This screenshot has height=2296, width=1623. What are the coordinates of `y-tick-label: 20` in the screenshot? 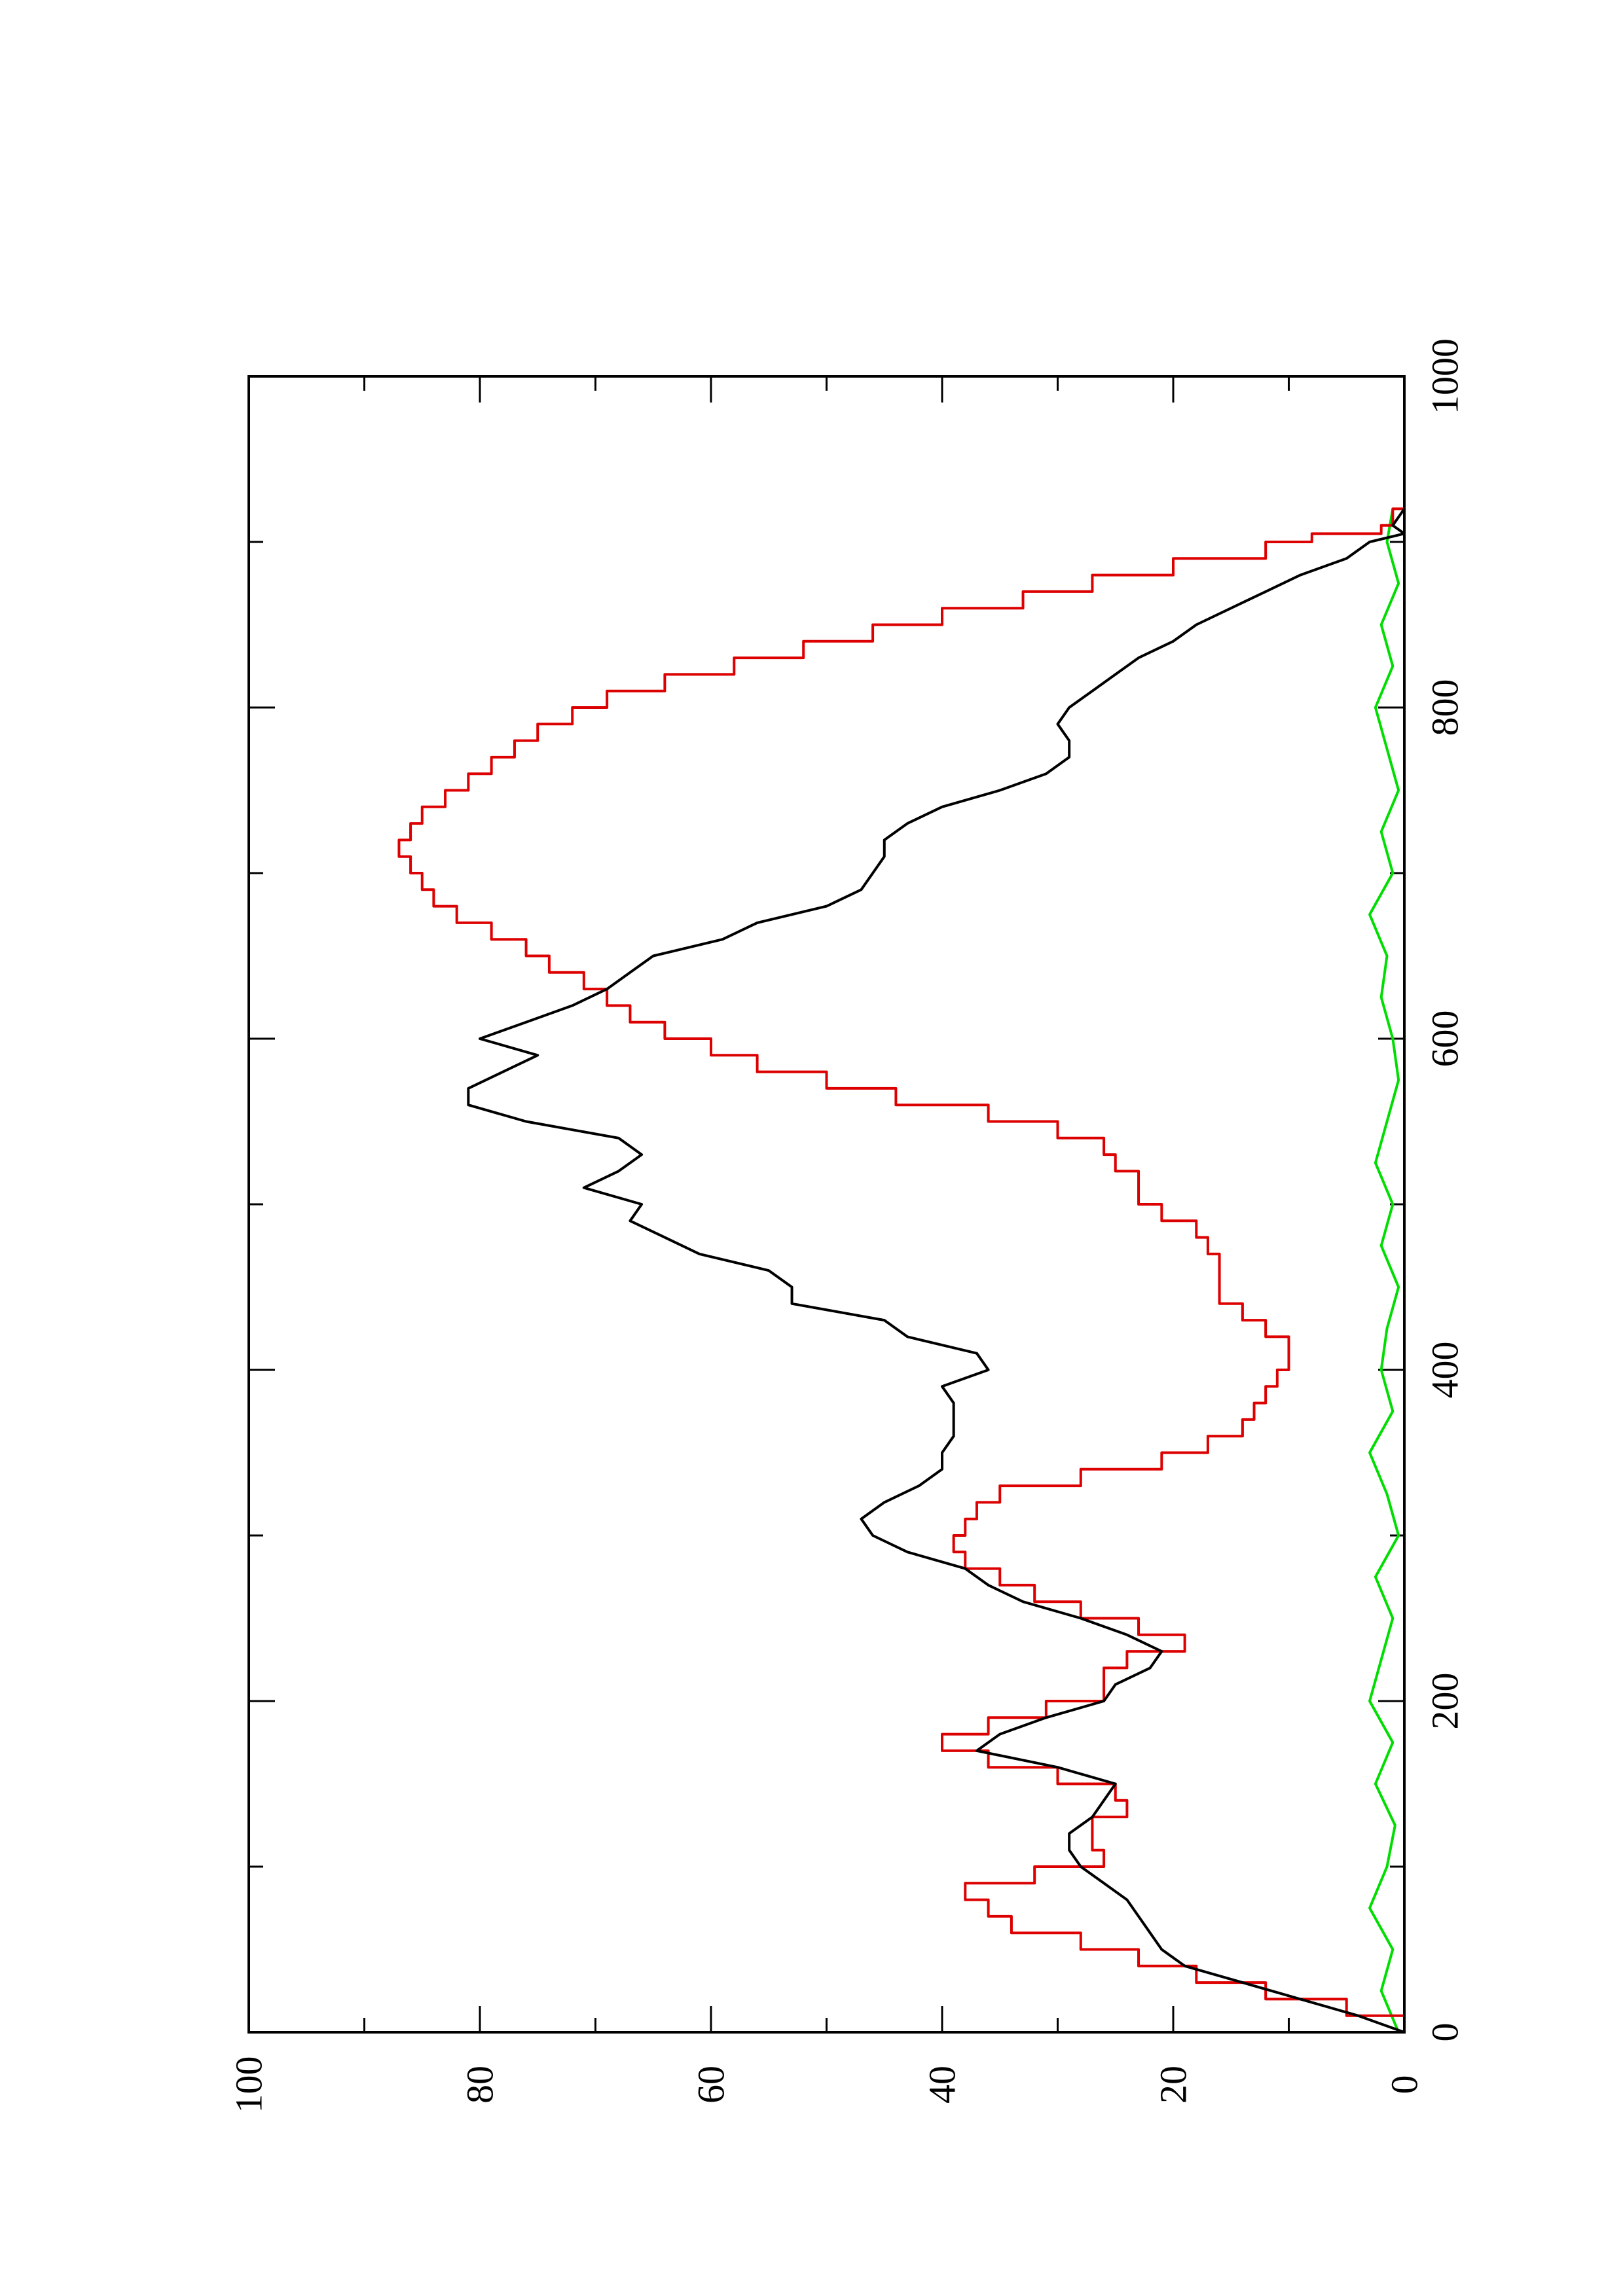 It's located at (1173, 2085).